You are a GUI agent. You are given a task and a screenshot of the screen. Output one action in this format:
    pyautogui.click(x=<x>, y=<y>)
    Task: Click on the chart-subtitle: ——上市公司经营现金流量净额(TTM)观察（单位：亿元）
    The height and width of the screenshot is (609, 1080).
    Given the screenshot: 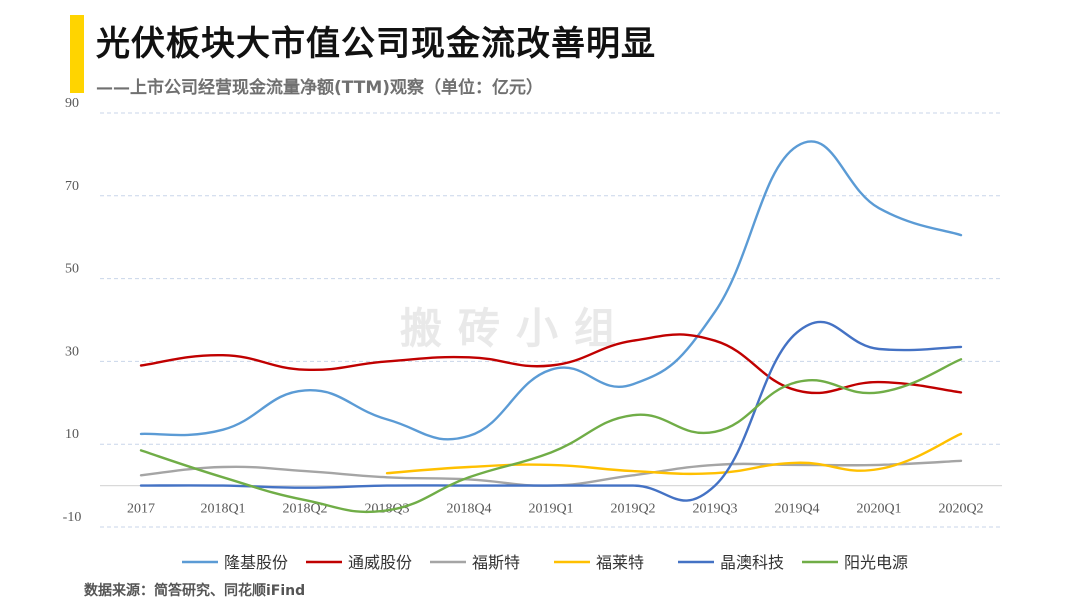 What is the action you would take?
    pyautogui.click(x=320, y=88)
    